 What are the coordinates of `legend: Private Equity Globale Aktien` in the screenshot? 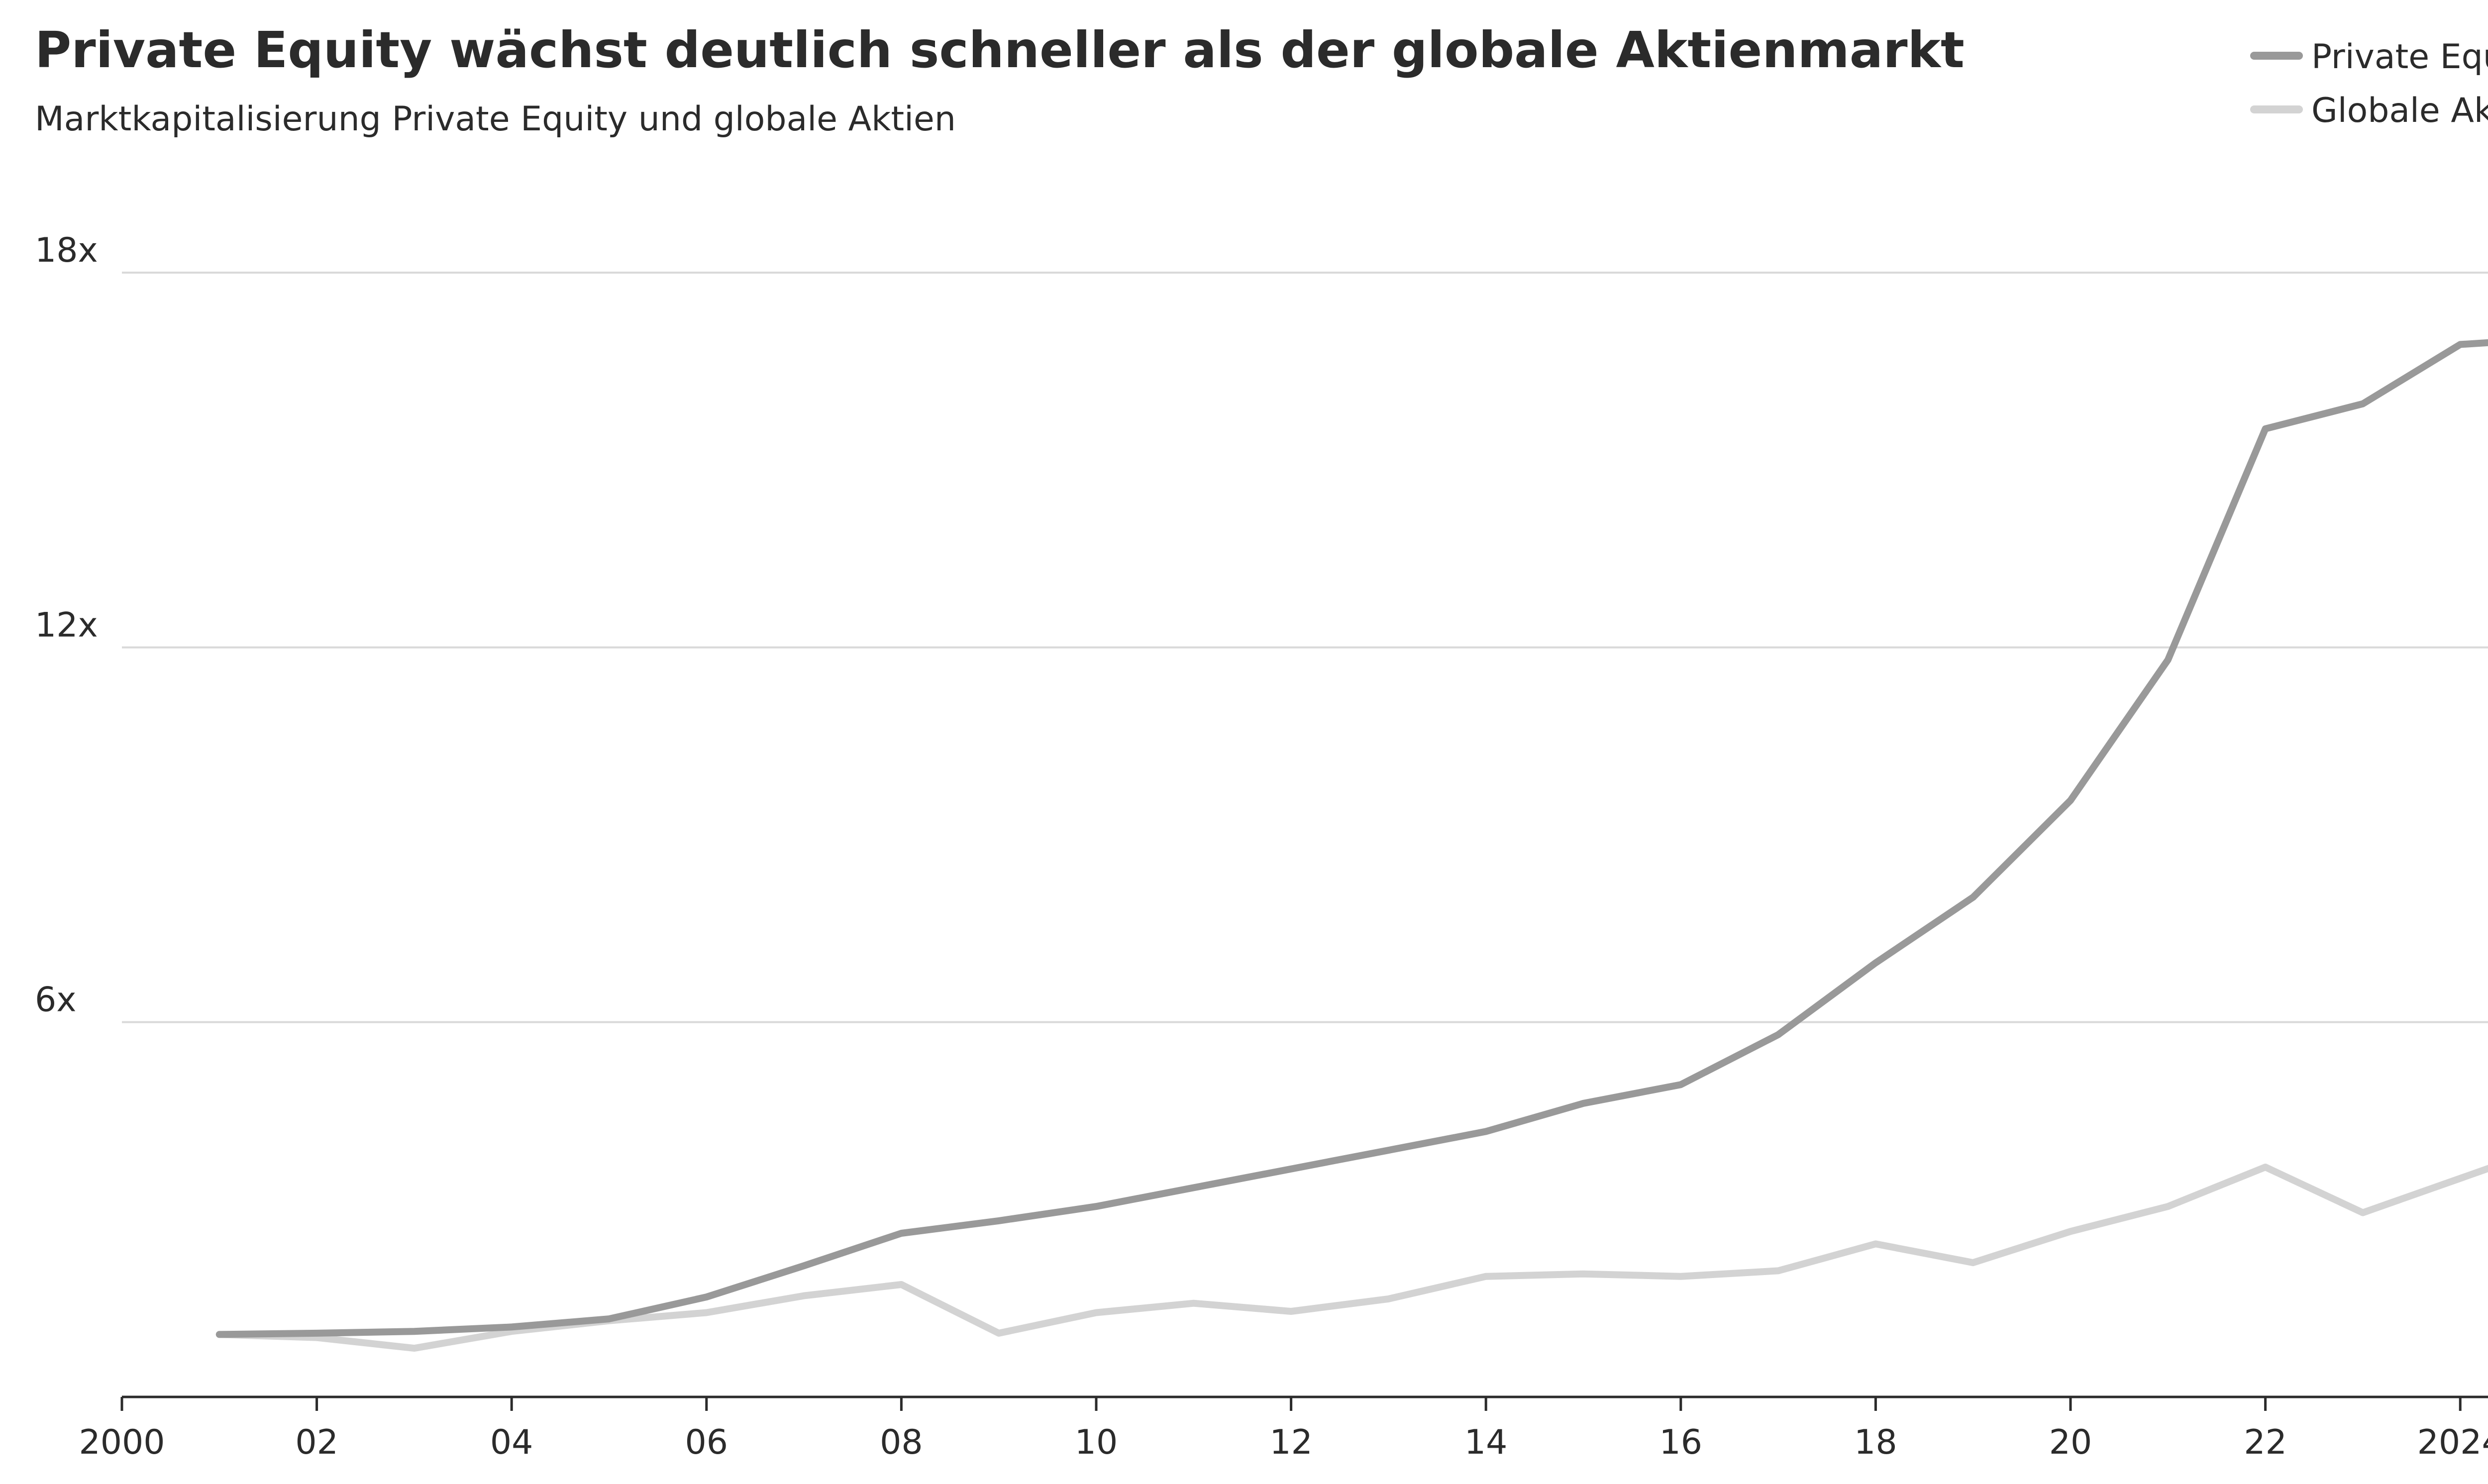 It's located at (2369, 84).